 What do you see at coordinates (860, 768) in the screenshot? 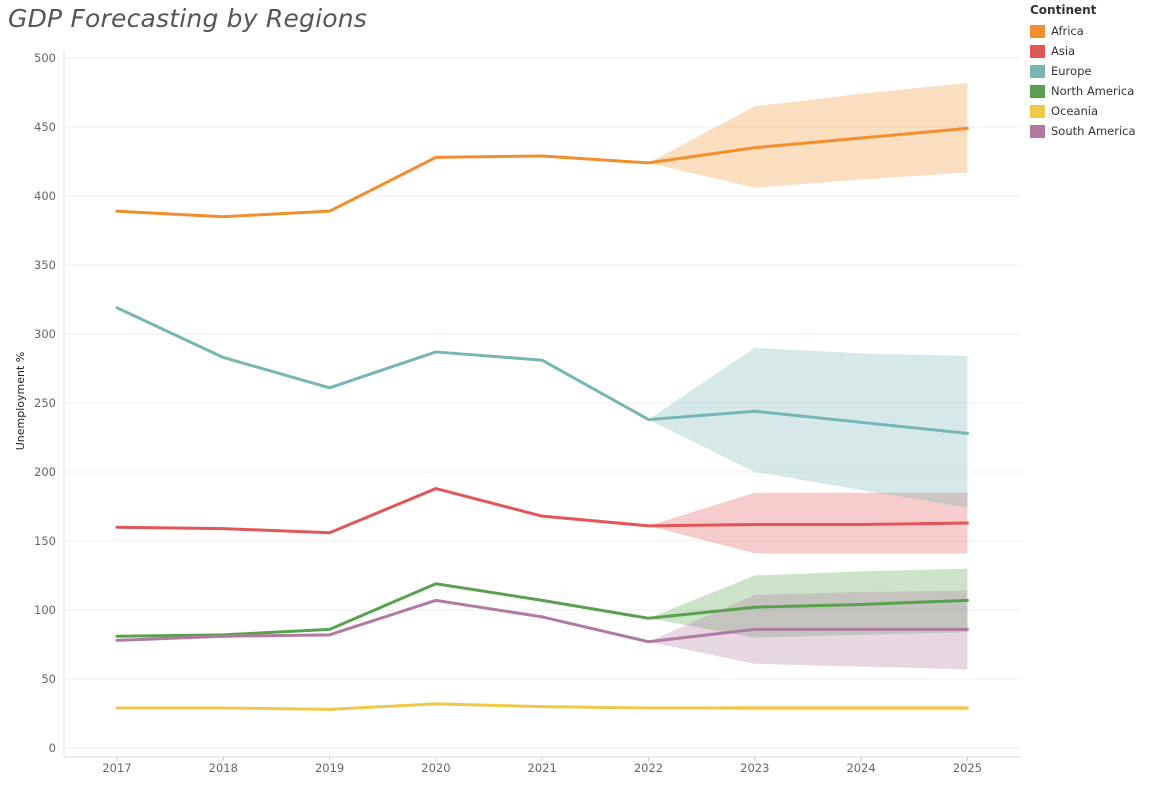
I see `x-tick-label: 2024` at bounding box center [860, 768].